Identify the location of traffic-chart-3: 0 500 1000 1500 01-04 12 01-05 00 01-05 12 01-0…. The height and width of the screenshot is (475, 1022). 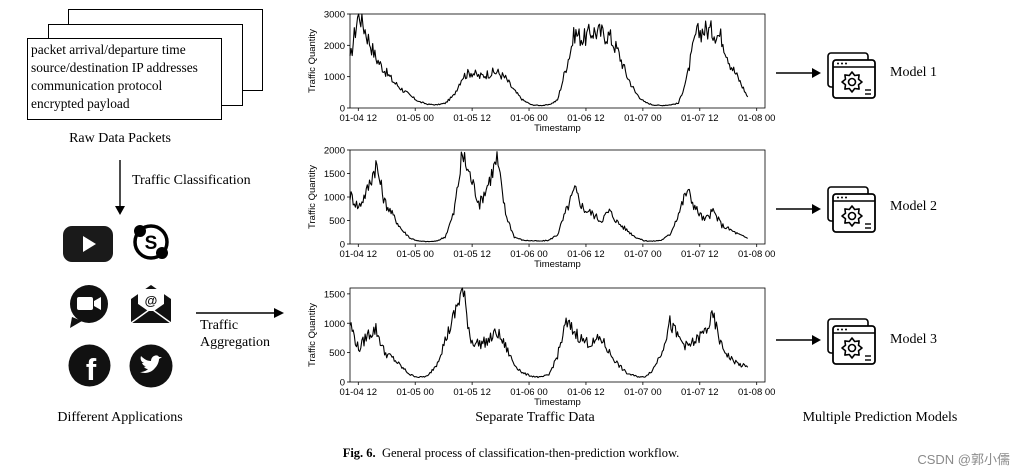
(538, 345).